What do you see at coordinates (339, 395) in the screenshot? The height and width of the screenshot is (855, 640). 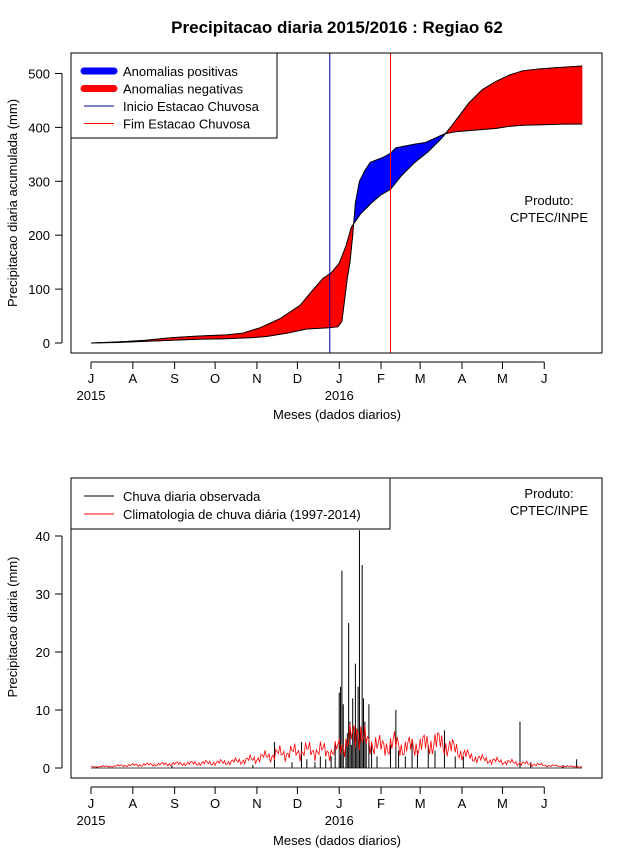 I see `top-year-label: 2016` at bounding box center [339, 395].